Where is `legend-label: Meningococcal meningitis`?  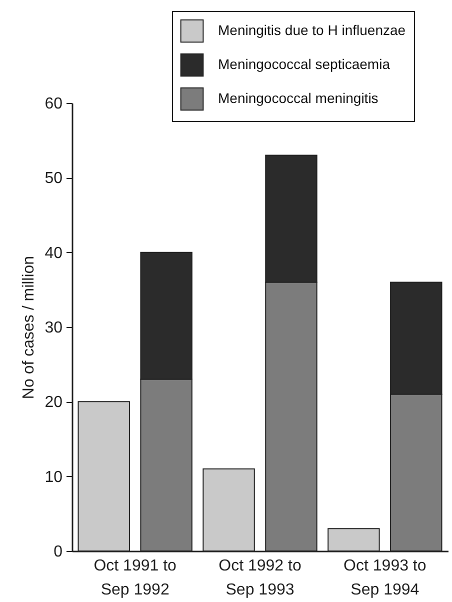
legend-label: Meningococcal meningitis is located at coordinates (298, 98).